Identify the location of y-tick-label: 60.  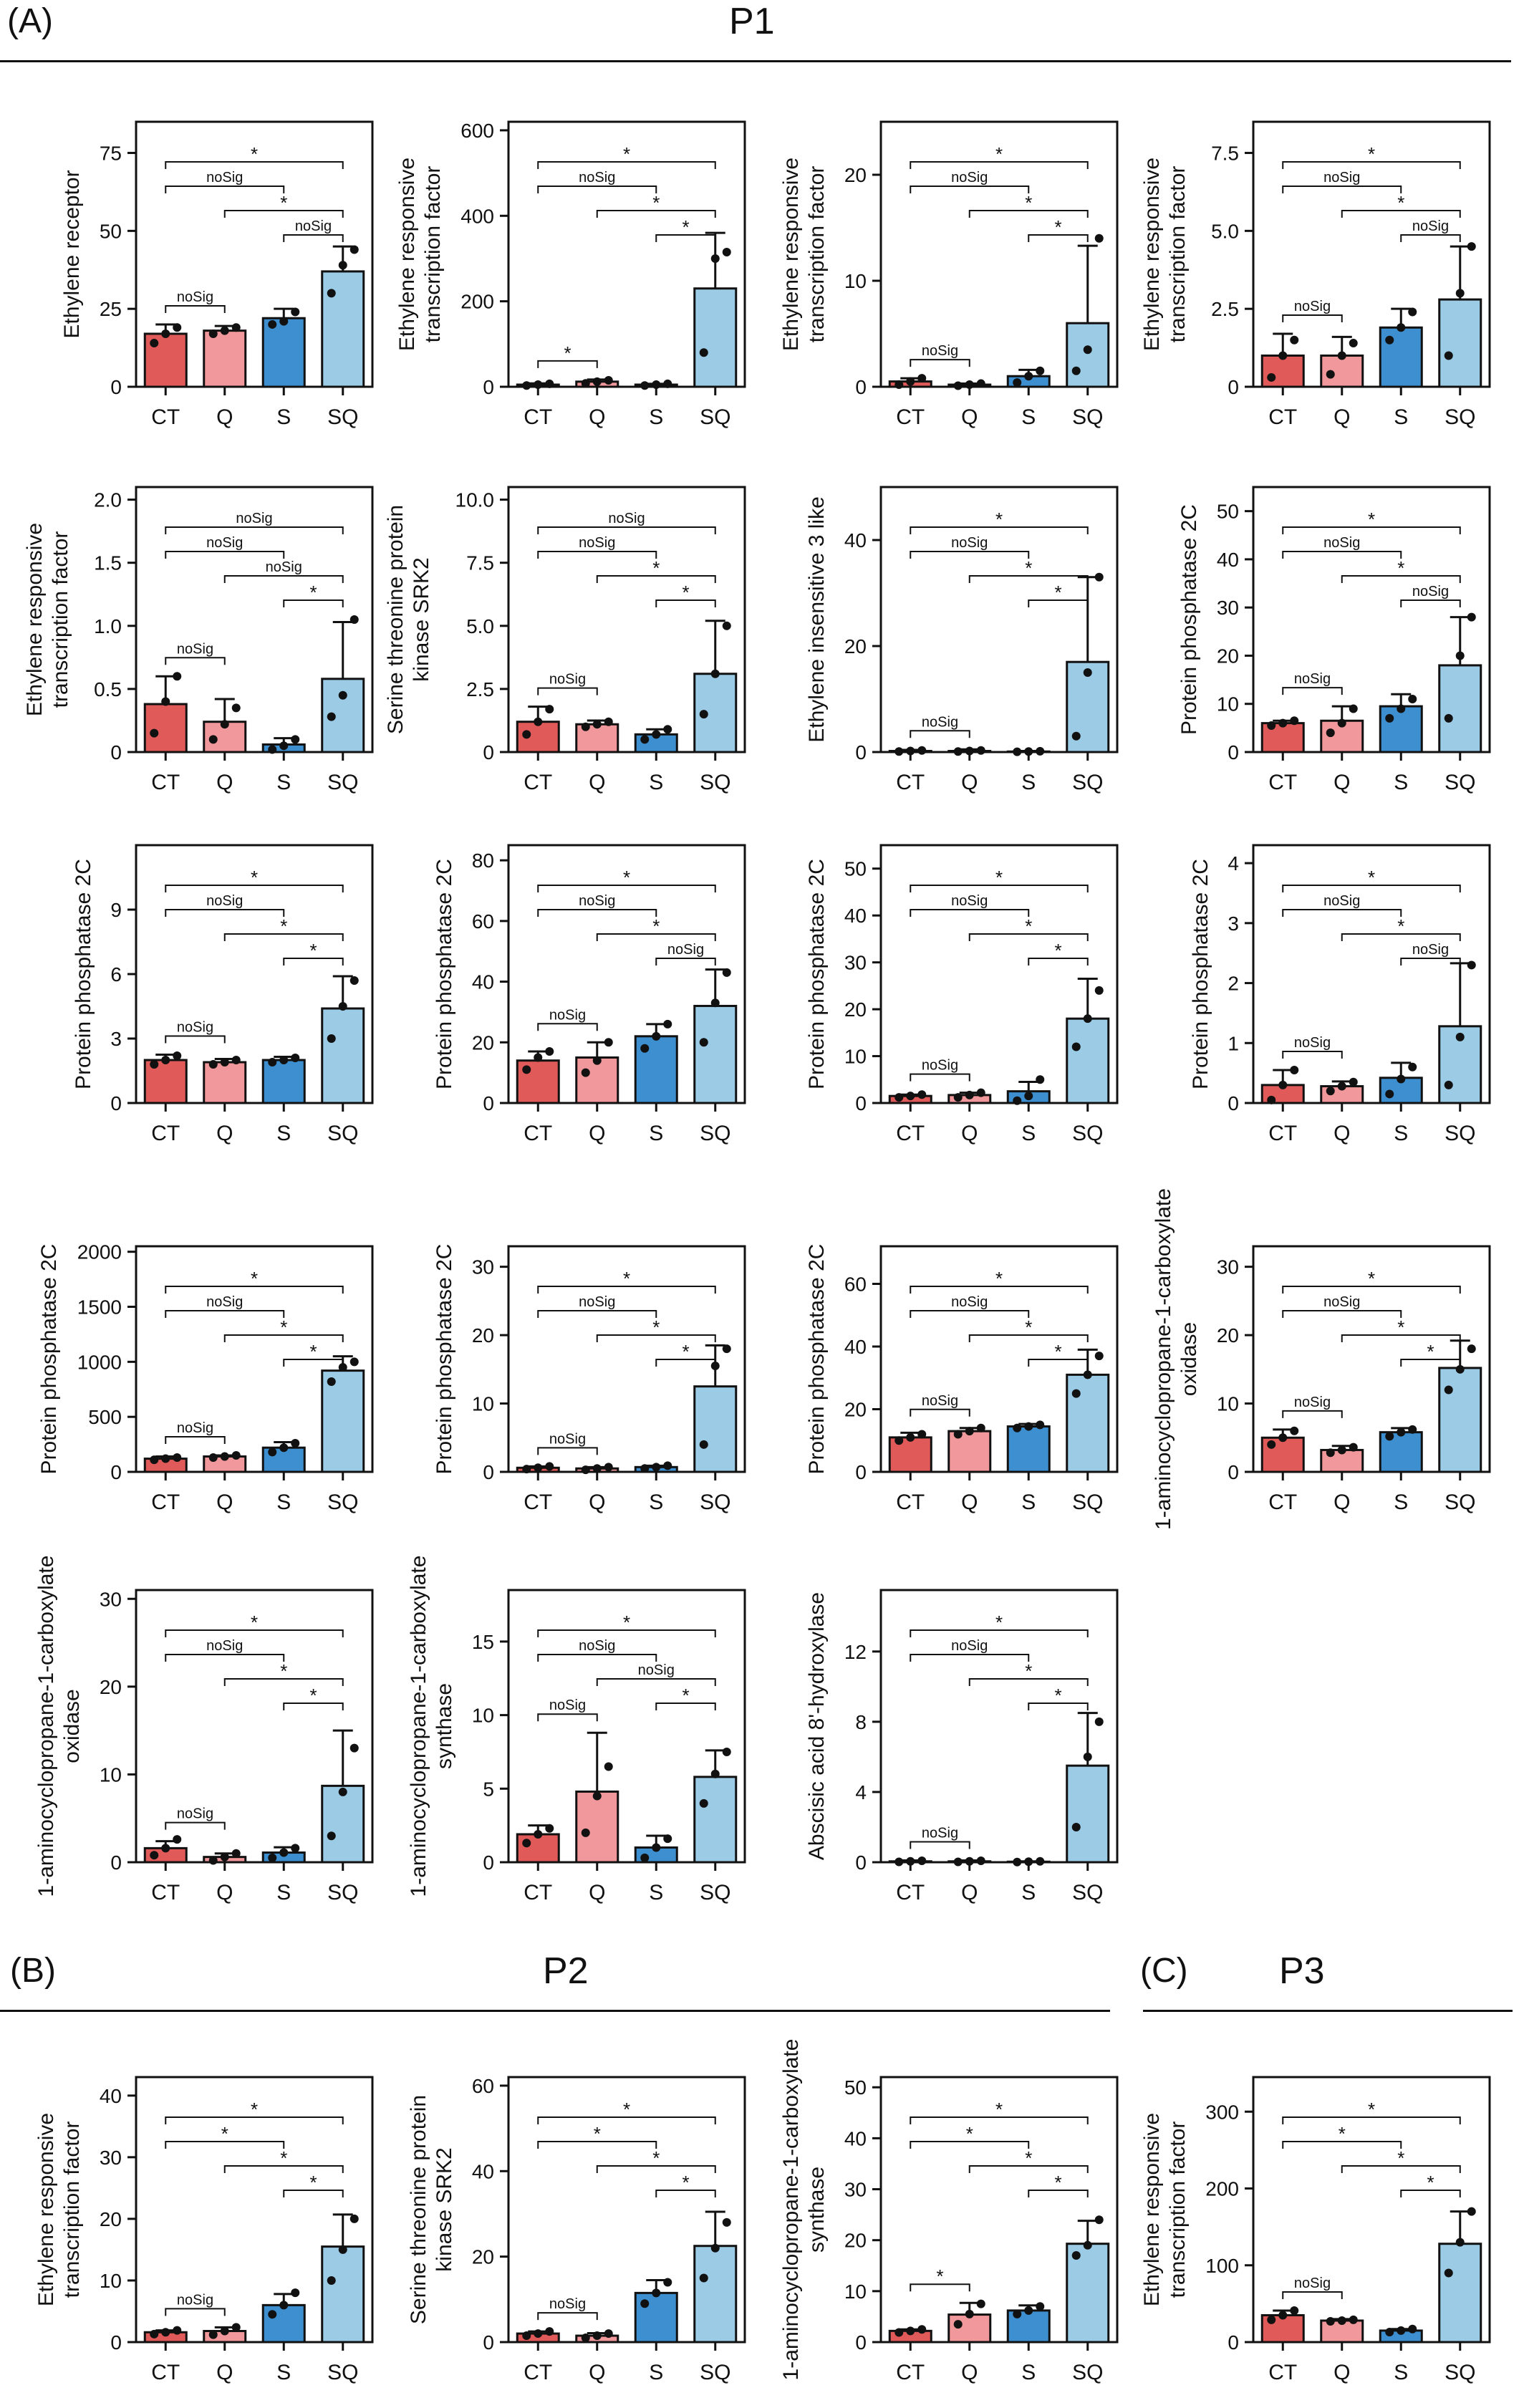
(483, 2086).